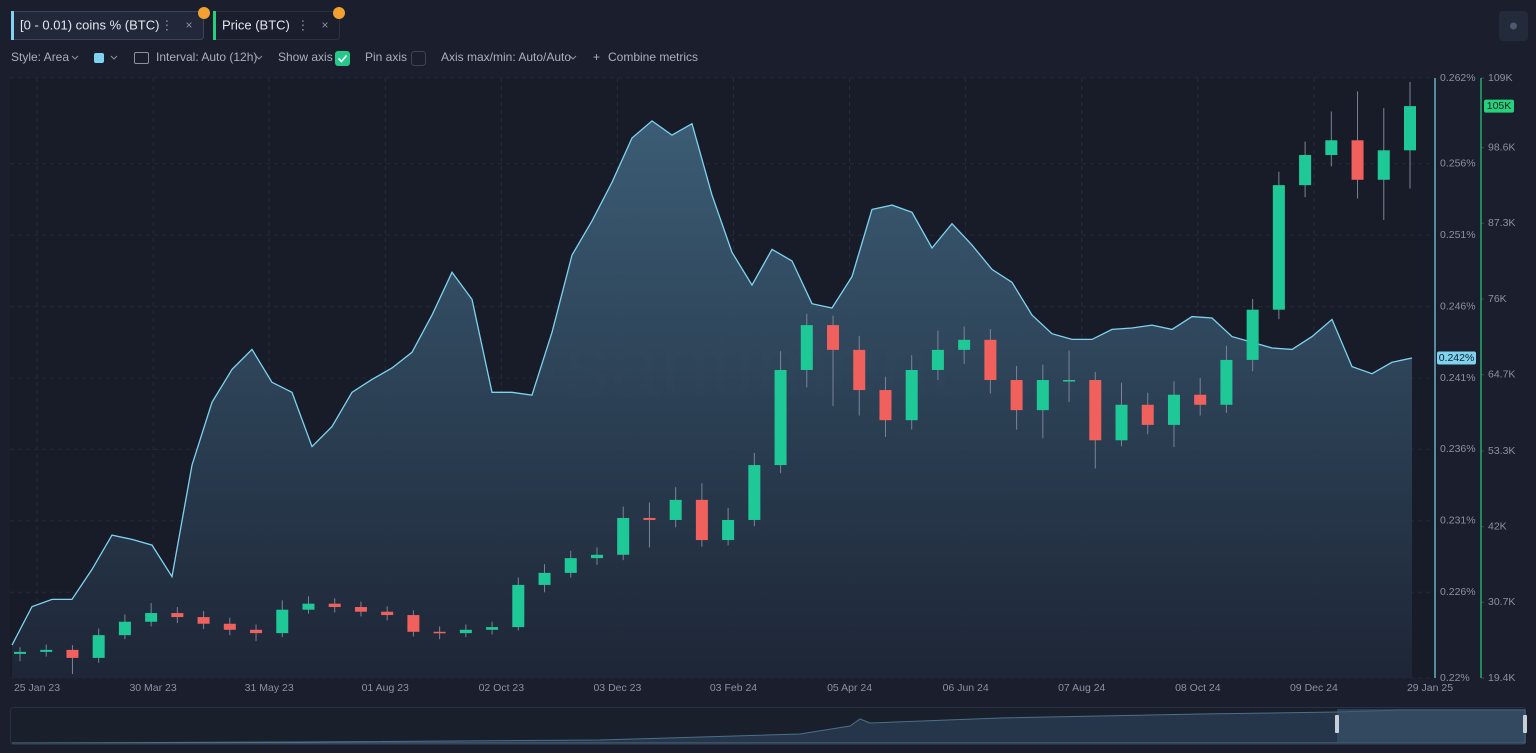 The image size is (1536, 753). What do you see at coordinates (1431, 726) in the screenshot?
I see `navigator-selection` at bounding box center [1431, 726].